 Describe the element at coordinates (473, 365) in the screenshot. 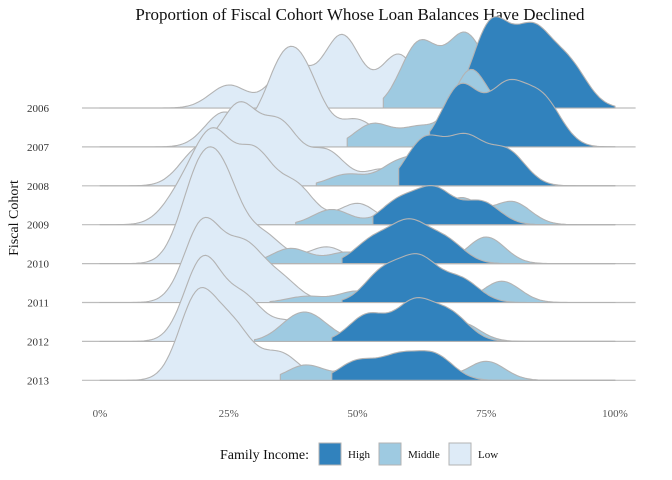

I see `ridge-high-2013` at that location.